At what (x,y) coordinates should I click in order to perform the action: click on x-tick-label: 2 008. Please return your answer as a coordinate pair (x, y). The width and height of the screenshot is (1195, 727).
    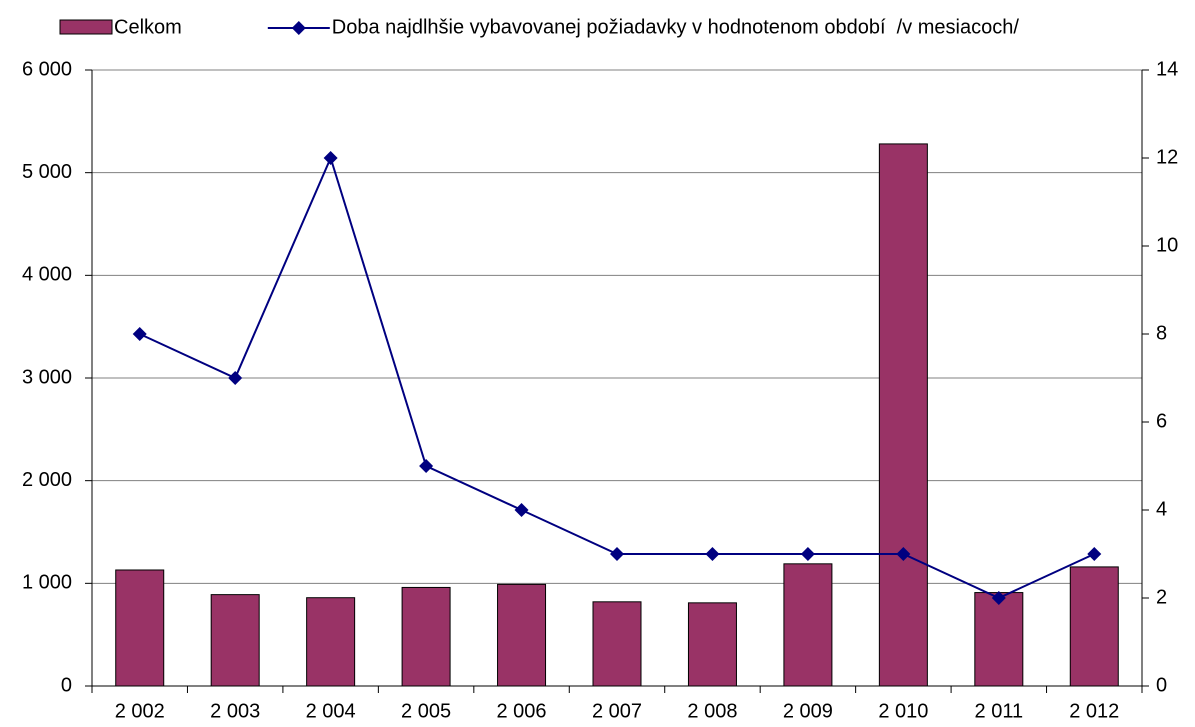
    Looking at the image, I should click on (712, 711).